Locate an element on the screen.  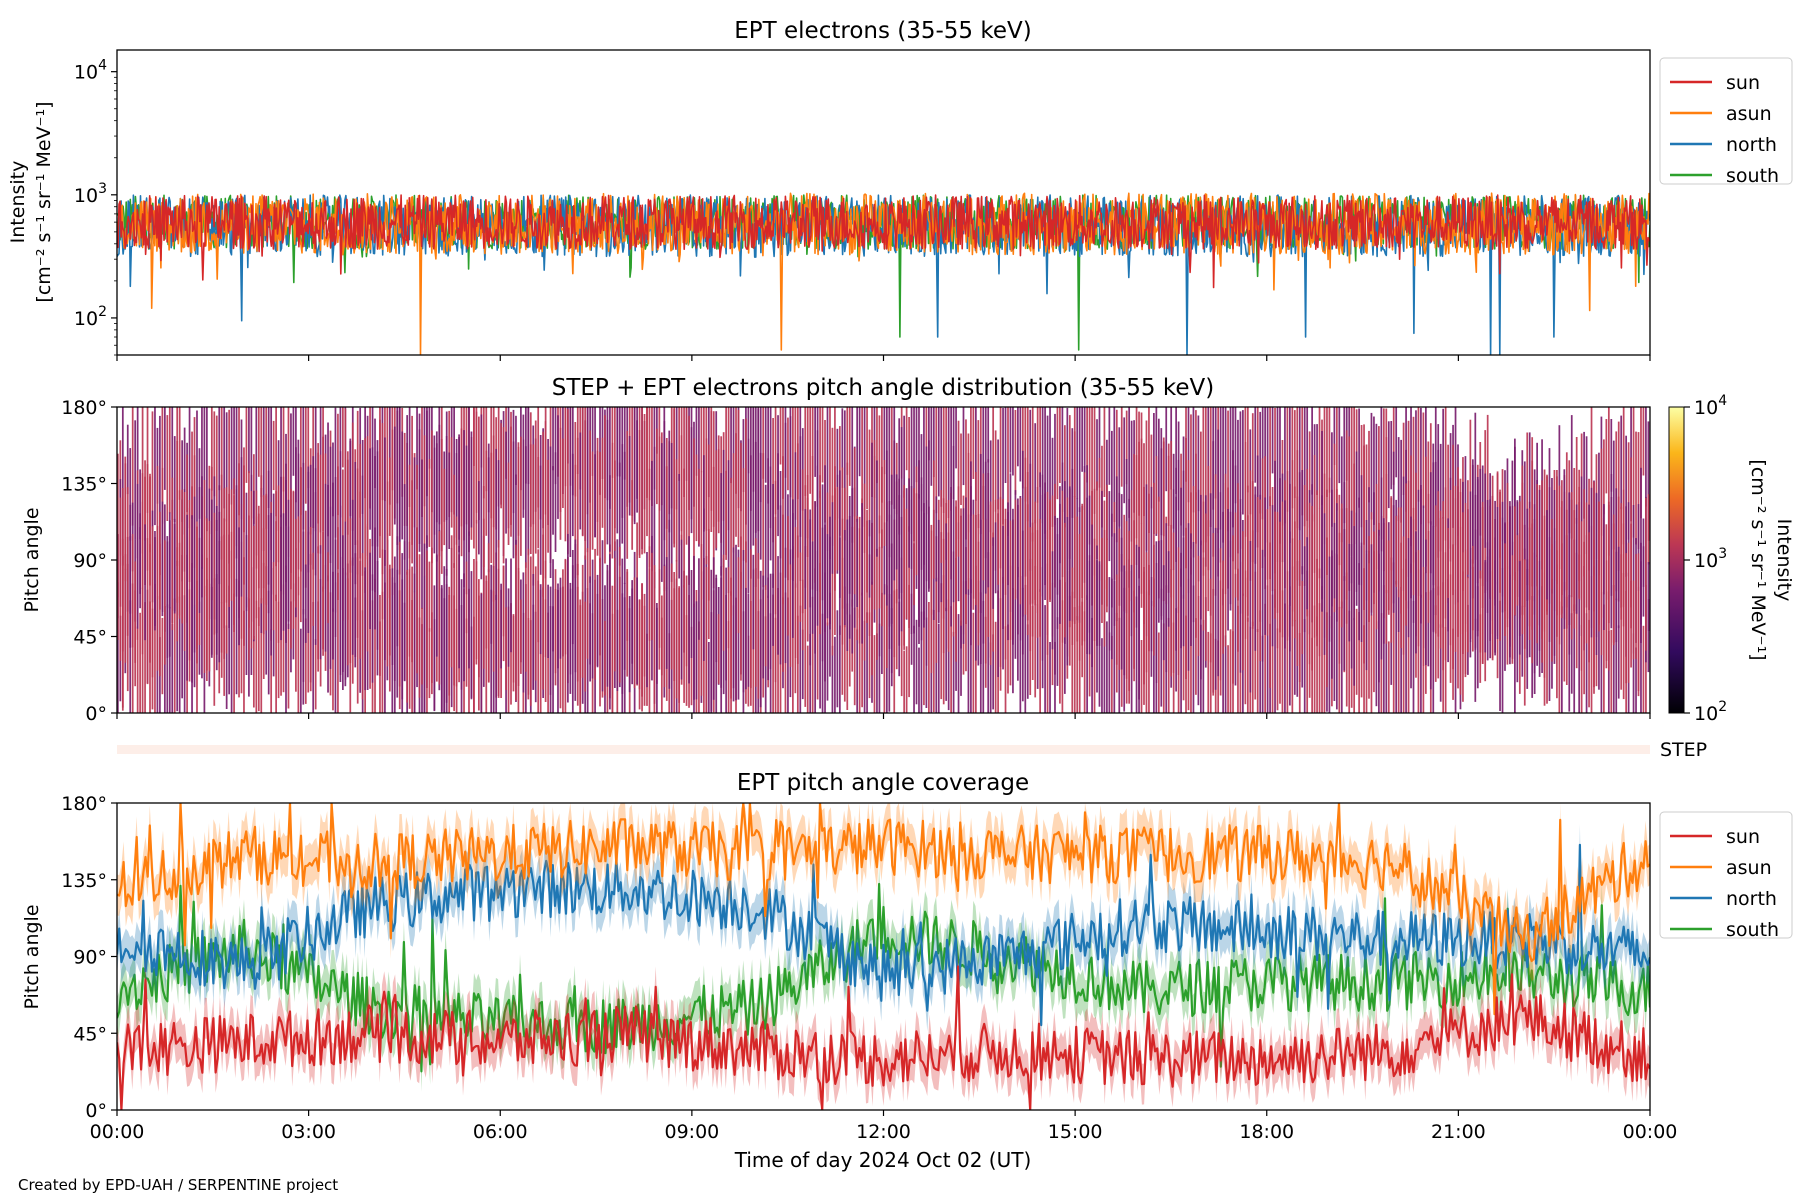
y-tick-label: 90° is located at coordinates (90, 561).